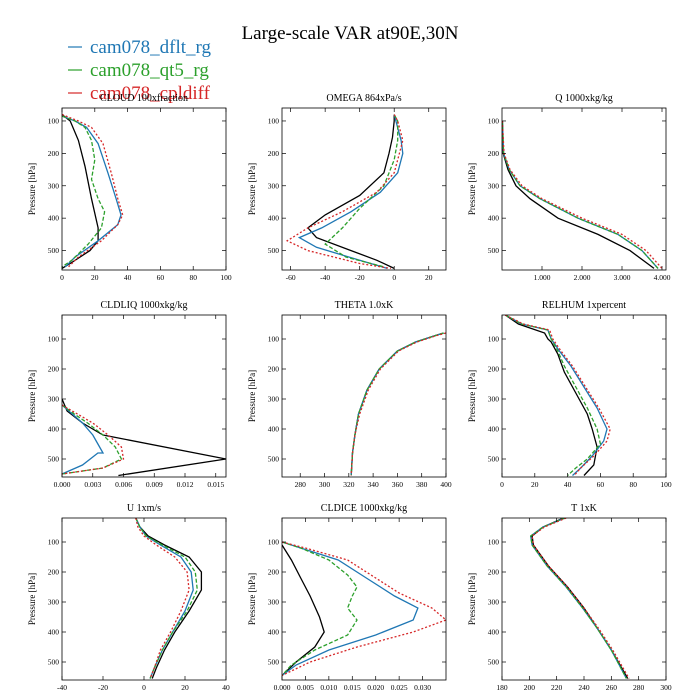  I want to click on x-tick-label: 200, so click(530, 687).